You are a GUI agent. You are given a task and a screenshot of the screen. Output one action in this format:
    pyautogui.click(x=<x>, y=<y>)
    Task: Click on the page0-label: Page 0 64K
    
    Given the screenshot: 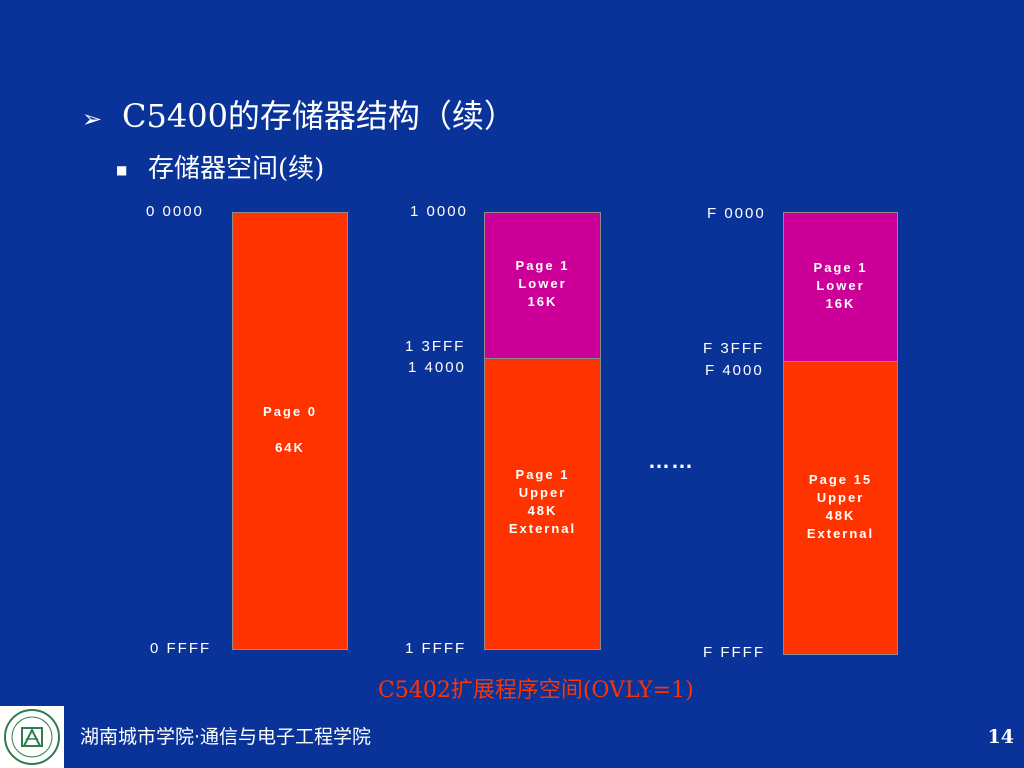 What is the action you would take?
    pyautogui.click(x=290, y=429)
    